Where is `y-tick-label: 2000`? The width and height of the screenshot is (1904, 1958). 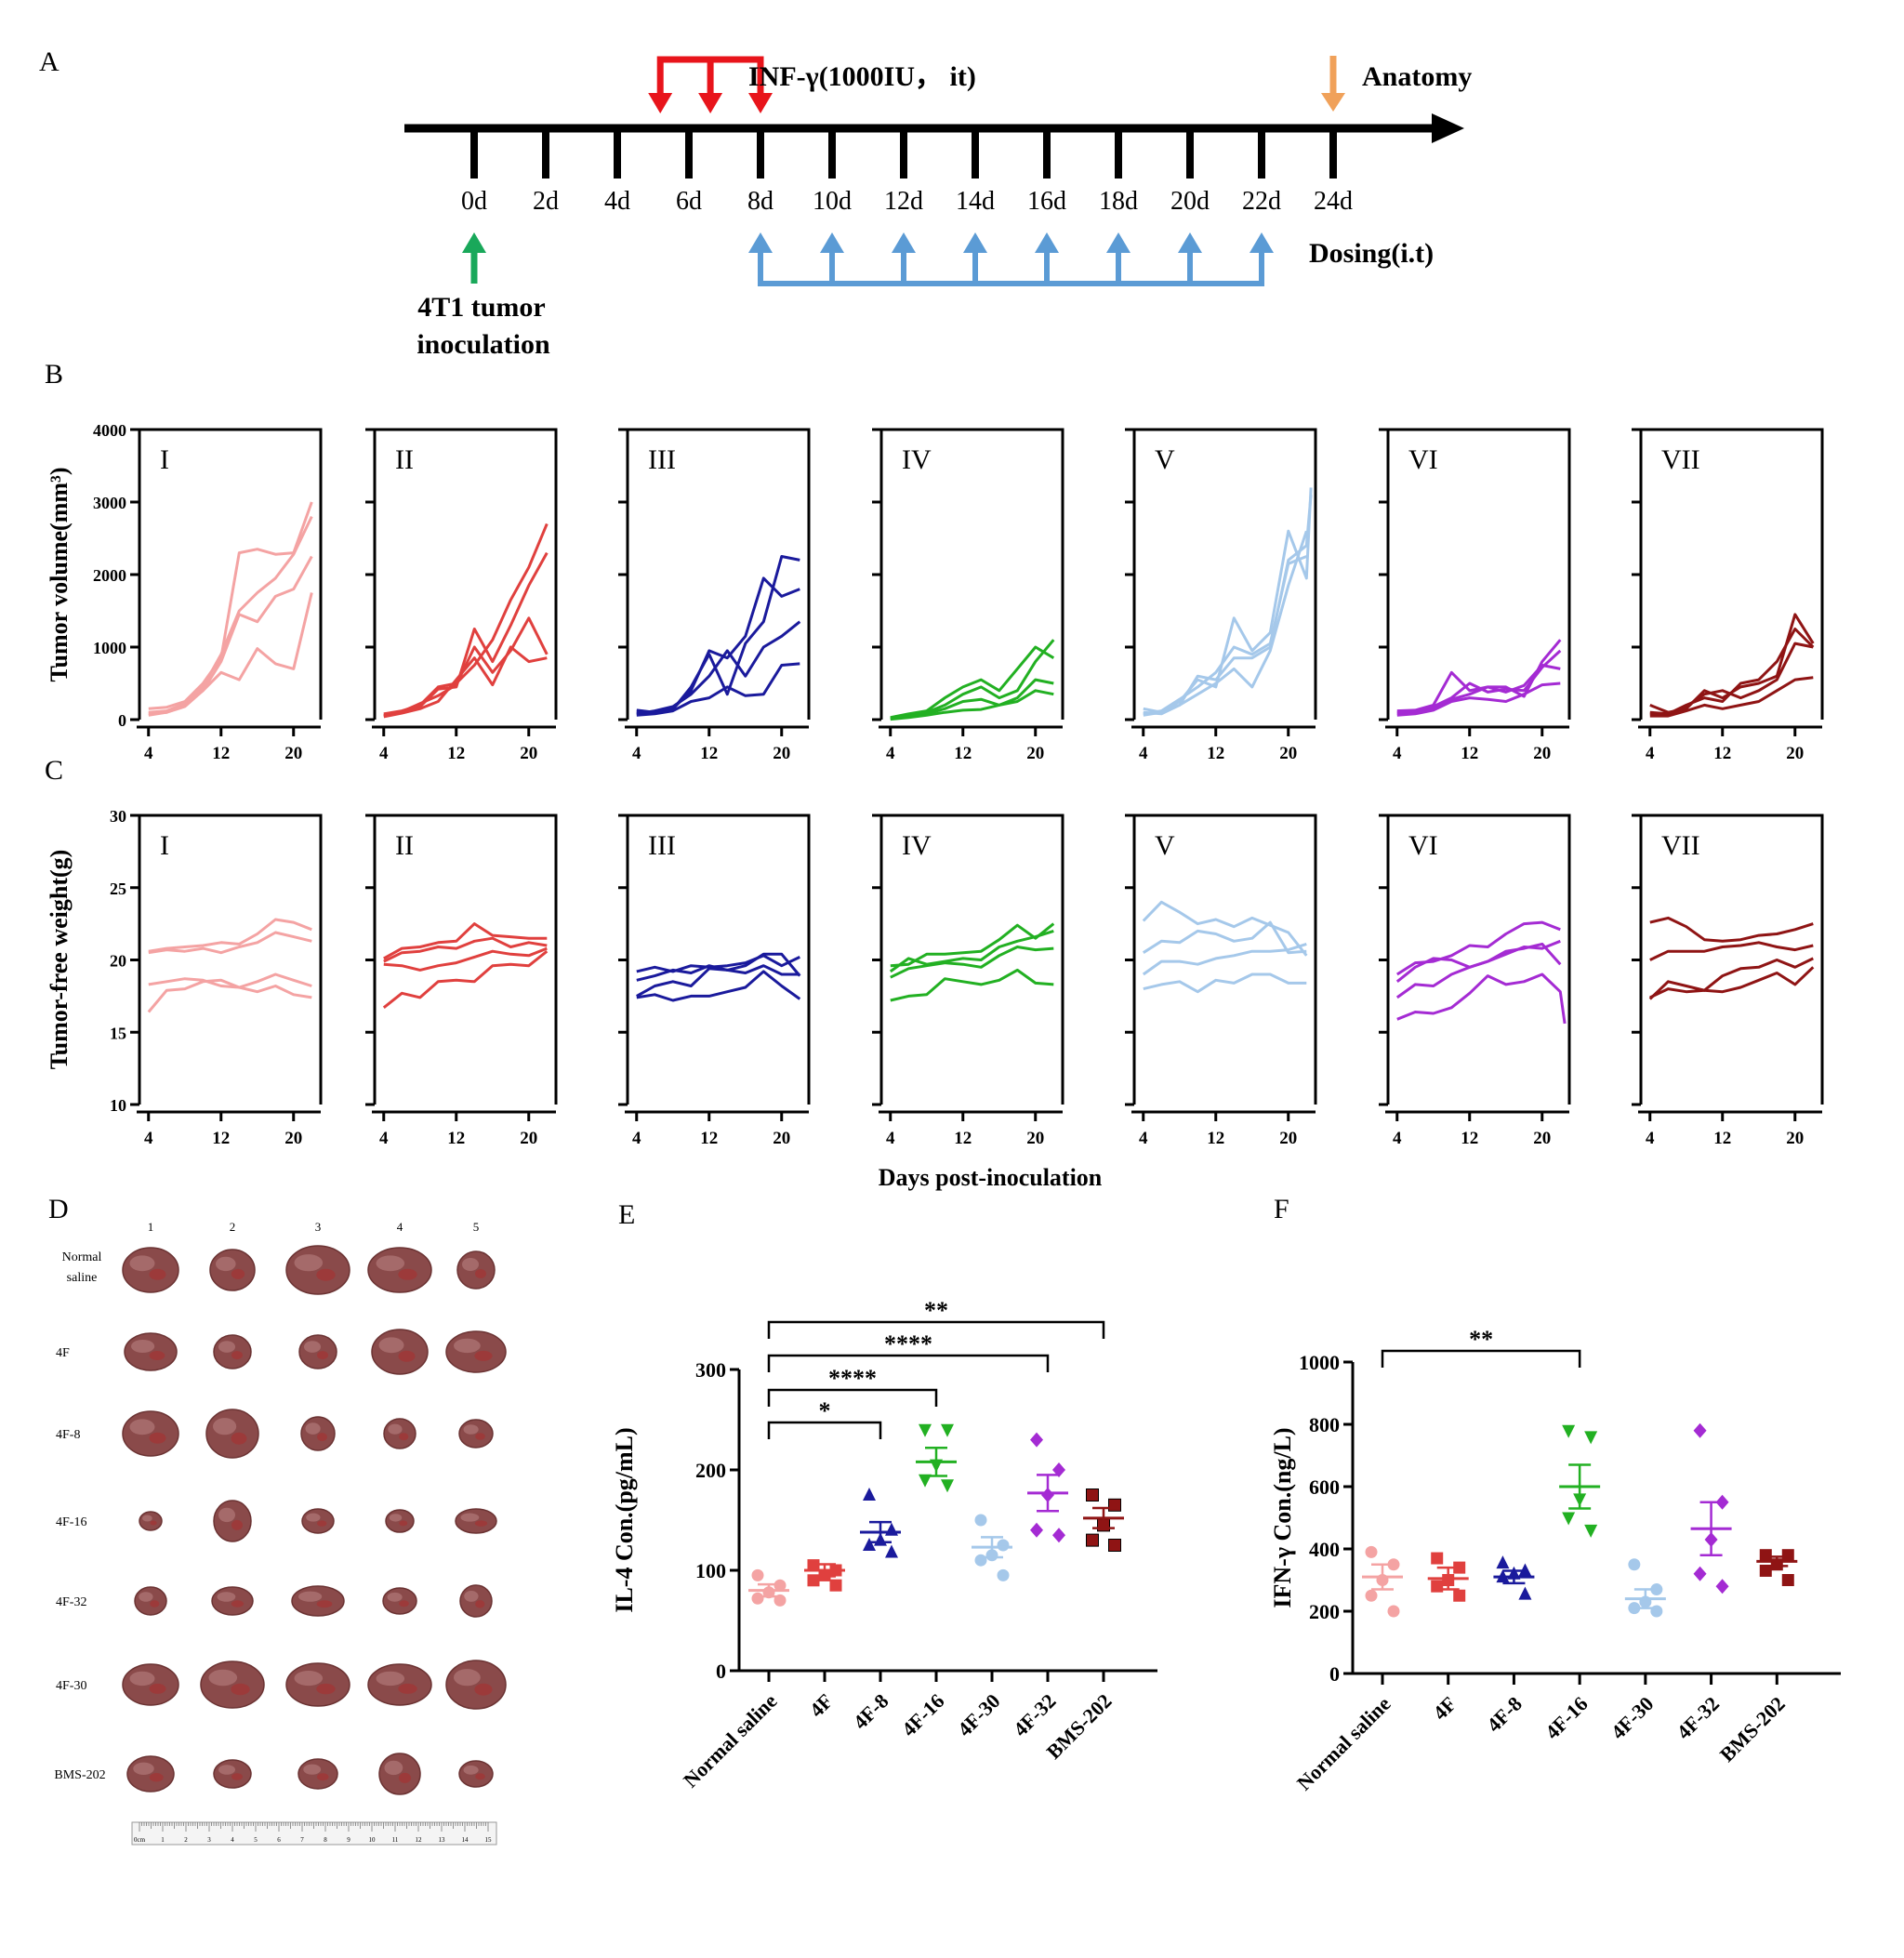
y-tick-label: 2000 is located at coordinates (109, 575).